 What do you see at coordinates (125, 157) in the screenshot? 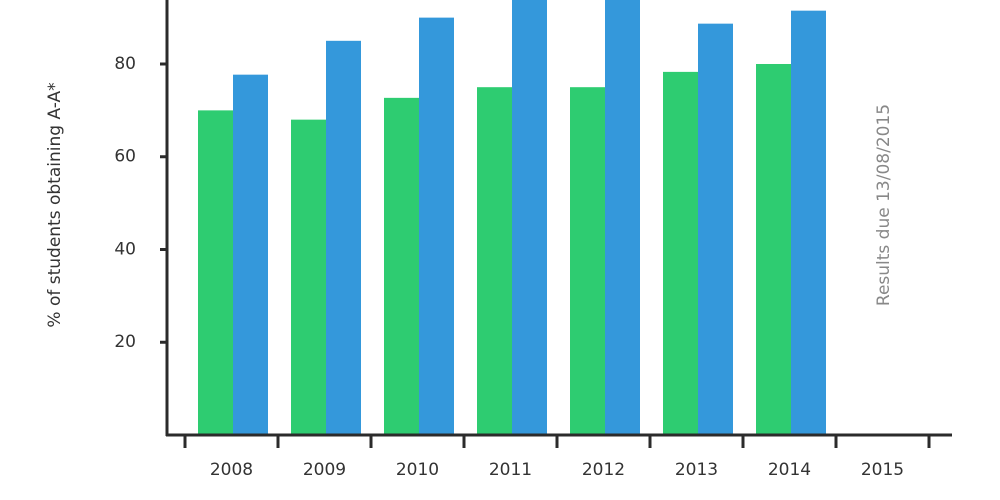
I see `y-tick-label: 60` at bounding box center [125, 157].